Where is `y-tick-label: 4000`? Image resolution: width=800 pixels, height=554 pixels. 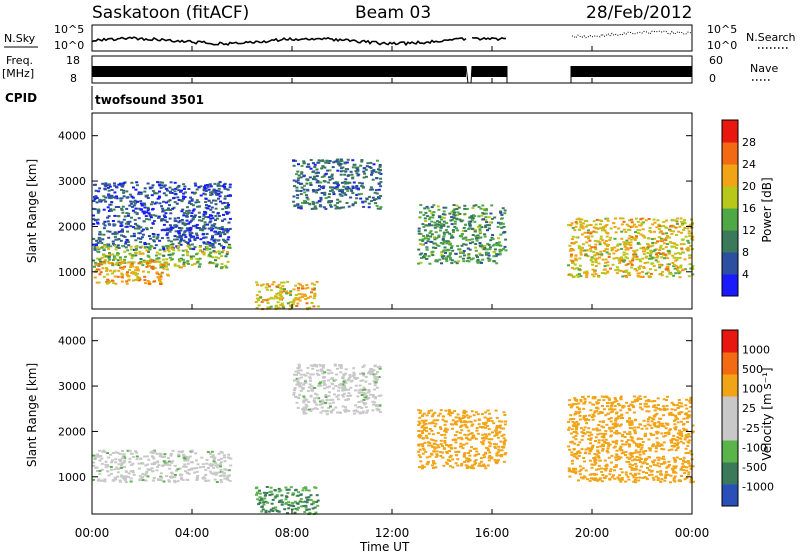
y-tick-label: 4000 is located at coordinates (72, 136).